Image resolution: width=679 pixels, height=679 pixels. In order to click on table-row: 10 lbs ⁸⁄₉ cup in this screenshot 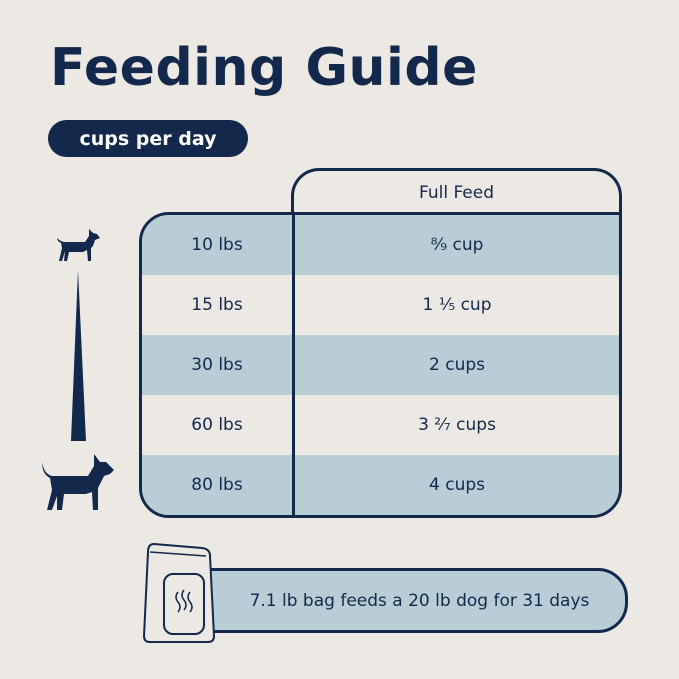, I will do `click(380, 245)`.